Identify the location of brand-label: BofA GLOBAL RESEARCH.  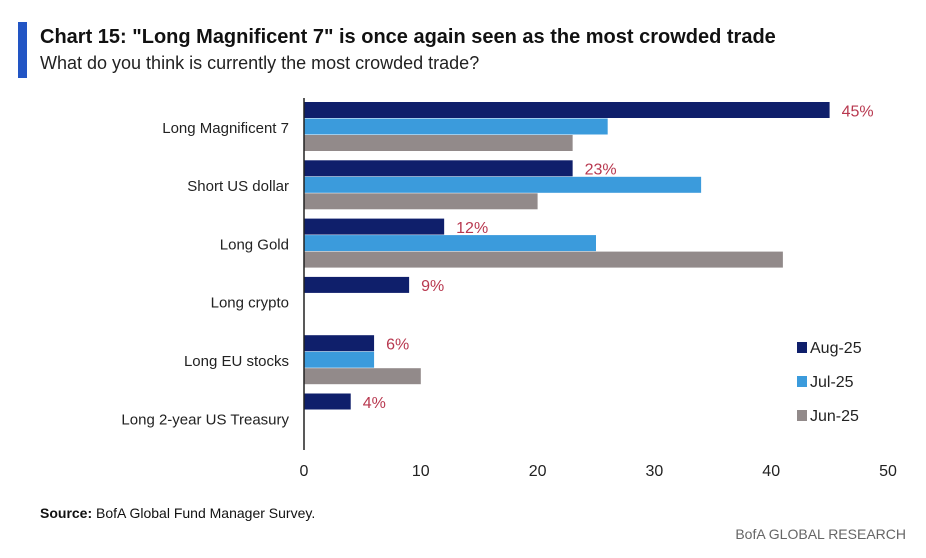
(820, 534).